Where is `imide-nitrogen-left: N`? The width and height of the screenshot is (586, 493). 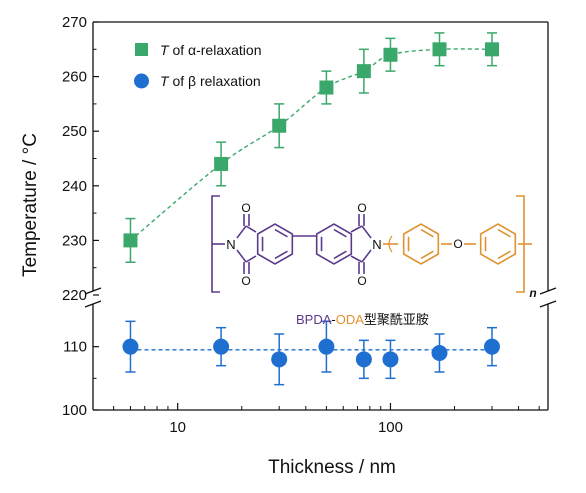 imide-nitrogen-left: N is located at coordinates (230, 244).